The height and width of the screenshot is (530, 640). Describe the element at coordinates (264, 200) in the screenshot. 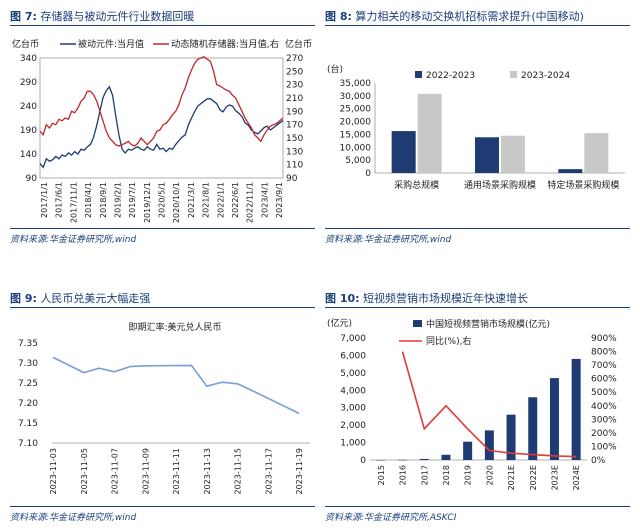

I see `x-tick-label: 2023/4/1` at that location.